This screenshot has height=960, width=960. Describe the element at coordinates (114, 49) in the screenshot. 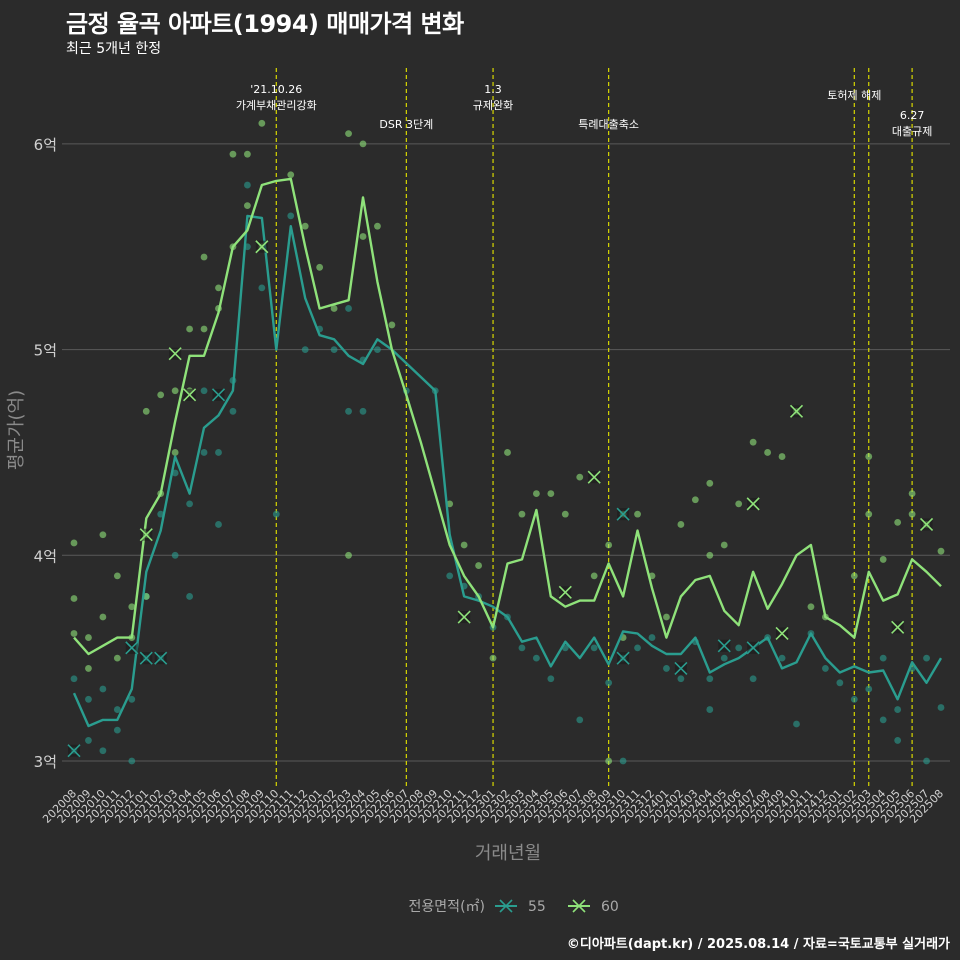

I see `chart-subtitle: 최근 5개년 한정` at that location.